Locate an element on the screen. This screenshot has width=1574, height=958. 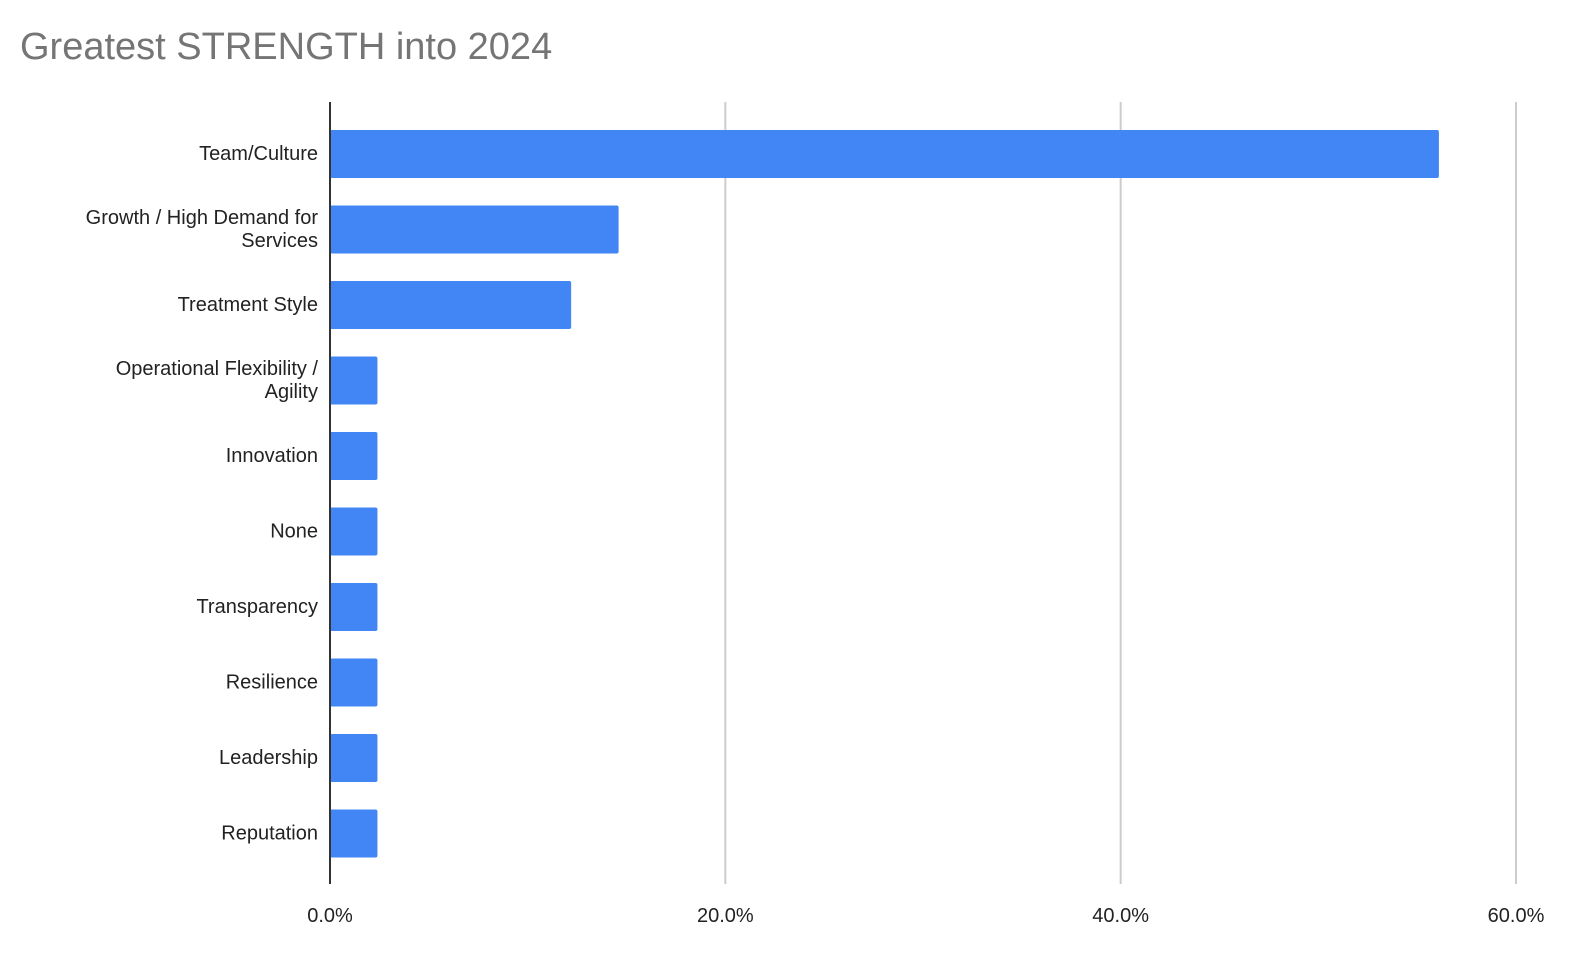
category-label-line: Transparency is located at coordinates (257, 607).